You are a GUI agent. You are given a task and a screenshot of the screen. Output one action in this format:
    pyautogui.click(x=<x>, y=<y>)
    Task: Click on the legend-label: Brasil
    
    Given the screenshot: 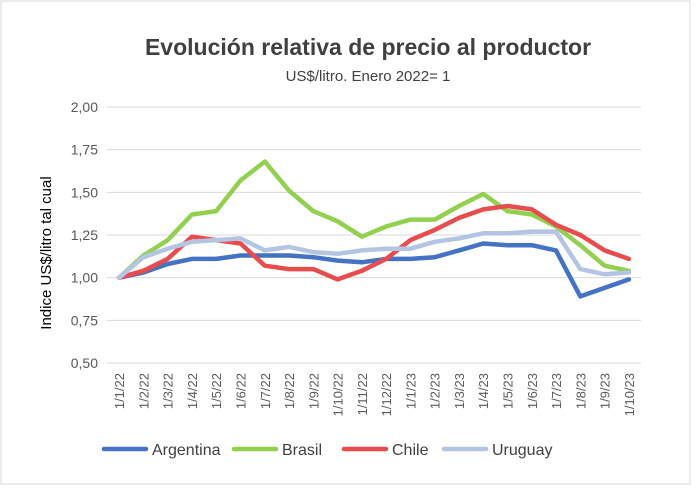 What is the action you would take?
    pyautogui.click(x=302, y=450)
    